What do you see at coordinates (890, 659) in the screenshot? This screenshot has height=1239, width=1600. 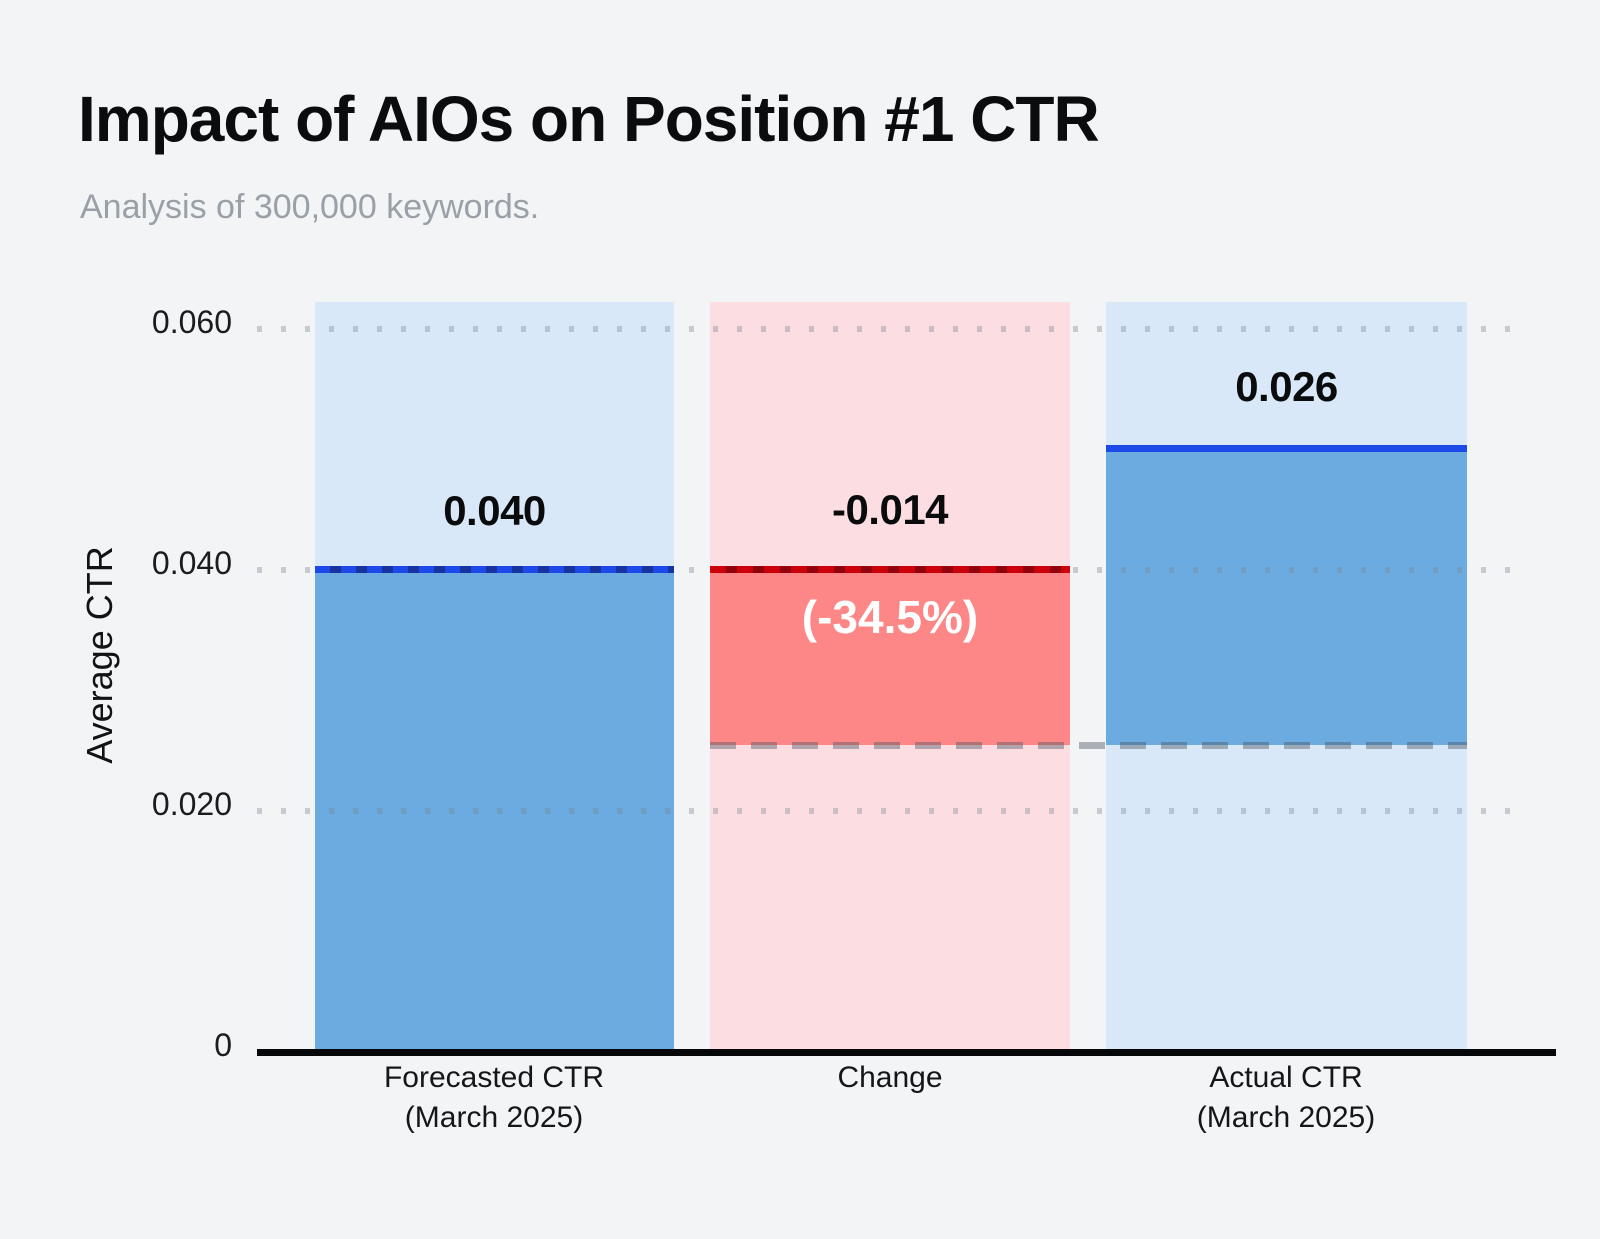 I see `bar-fill-change` at bounding box center [890, 659].